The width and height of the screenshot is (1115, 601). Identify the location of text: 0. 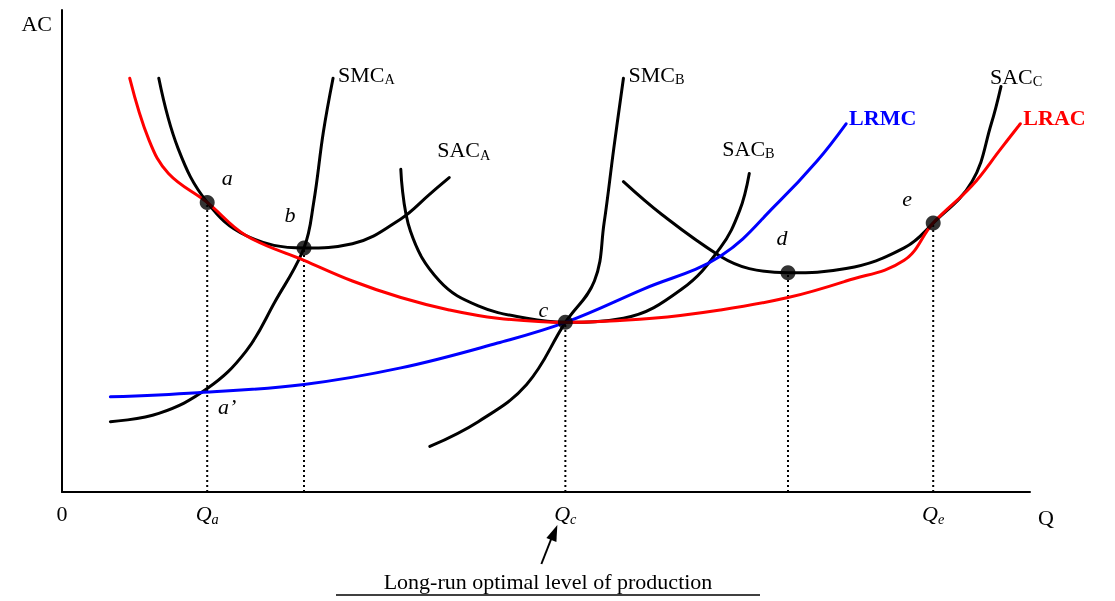
(62, 513).